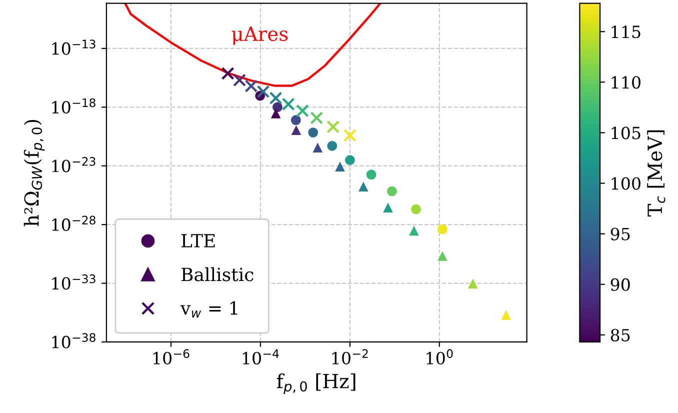 The height and width of the screenshot is (413, 678). Describe the element at coordinates (626, 82) in the screenshot. I see `color-bar-label: 110` at that location.